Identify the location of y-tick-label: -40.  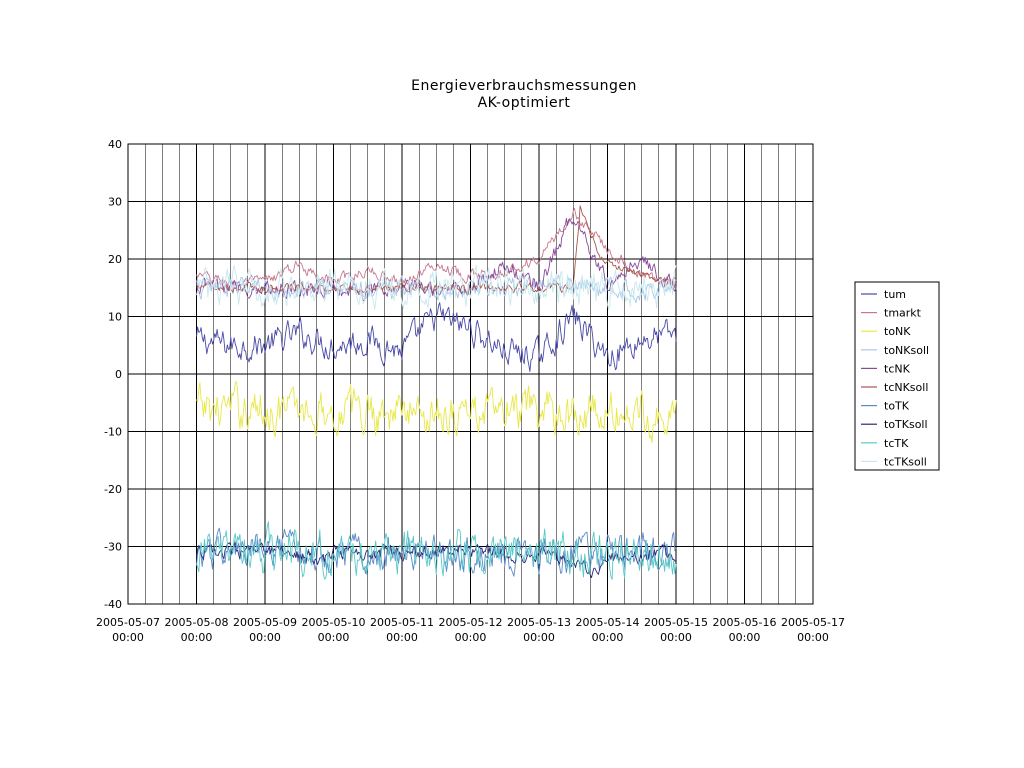
(113, 604).